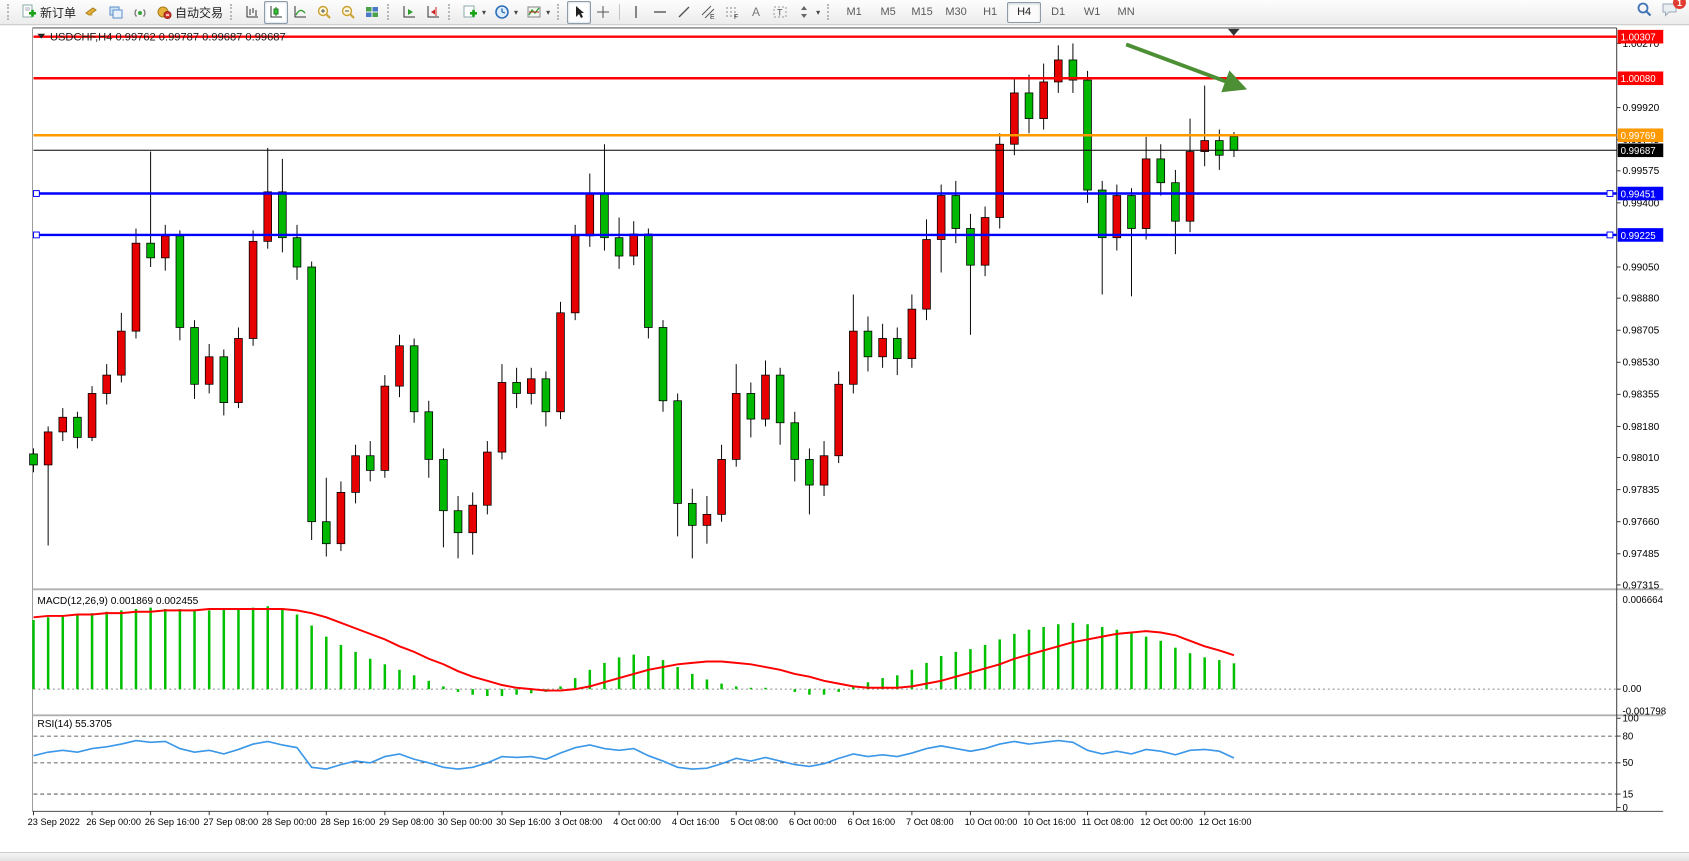 The width and height of the screenshot is (1689, 861). What do you see at coordinates (1628, 736) in the screenshot?
I see `rsi-axis-label: 80` at bounding box center [1628, 736].